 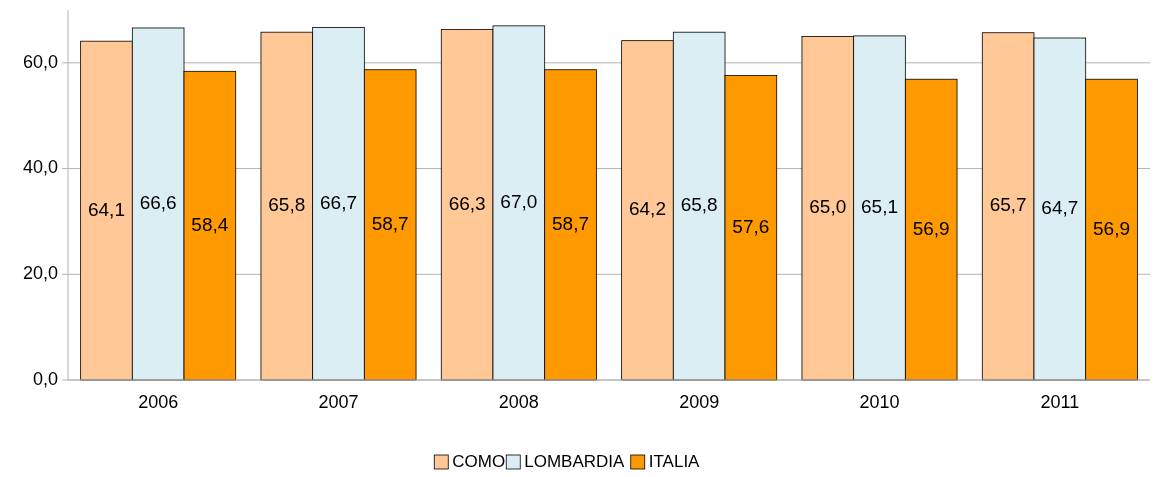 What do you see at coordinates (40, 61) in the screenshot?
I see `y-tick-label: 60,0` at bounding box center [40, 61].